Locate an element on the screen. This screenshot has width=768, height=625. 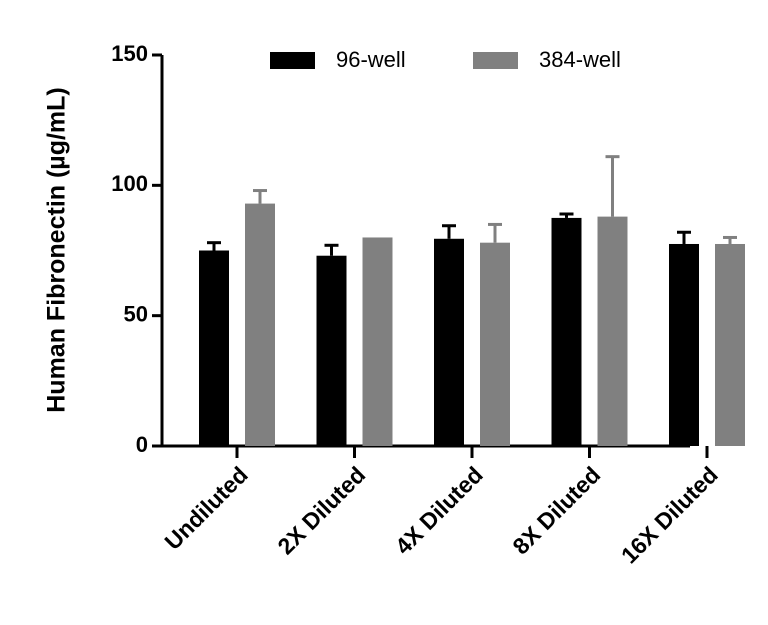
legend: 96-well 384-well is located at coordinates (445, 59).